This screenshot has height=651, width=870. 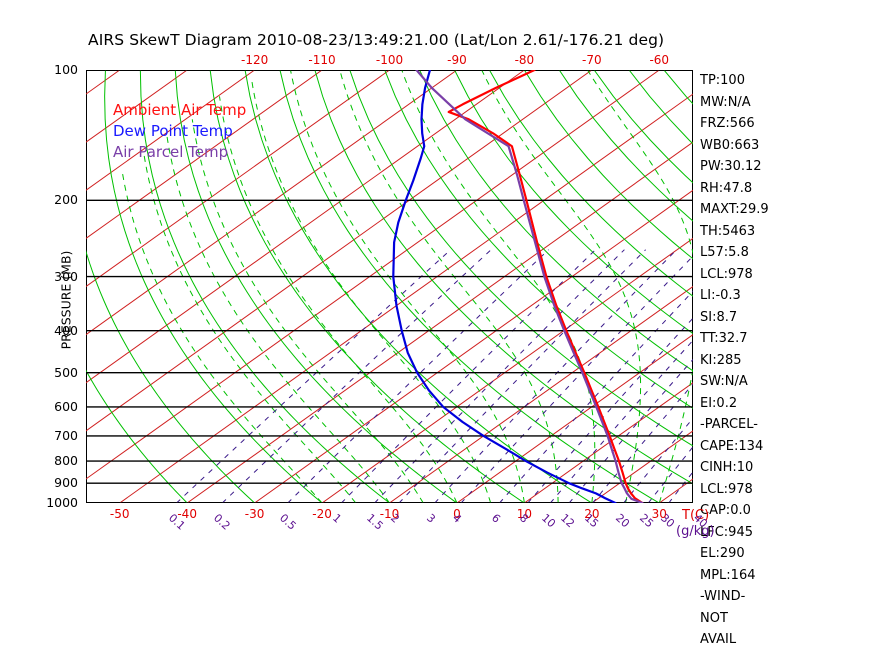 I want to click on mixing-ratio-tick-3: 3, so click(x=430, y=518).